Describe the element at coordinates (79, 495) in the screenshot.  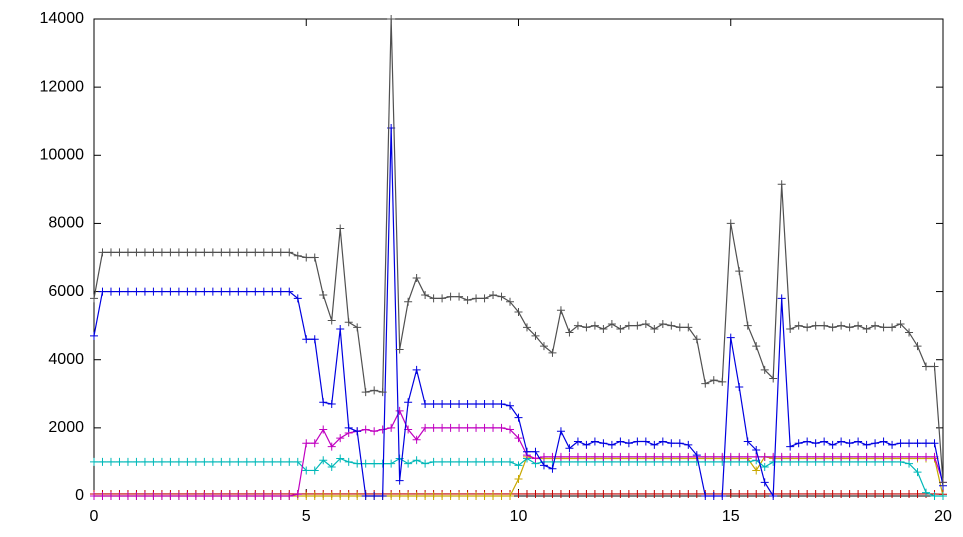
I see `y-tick-label: 0` at that location.